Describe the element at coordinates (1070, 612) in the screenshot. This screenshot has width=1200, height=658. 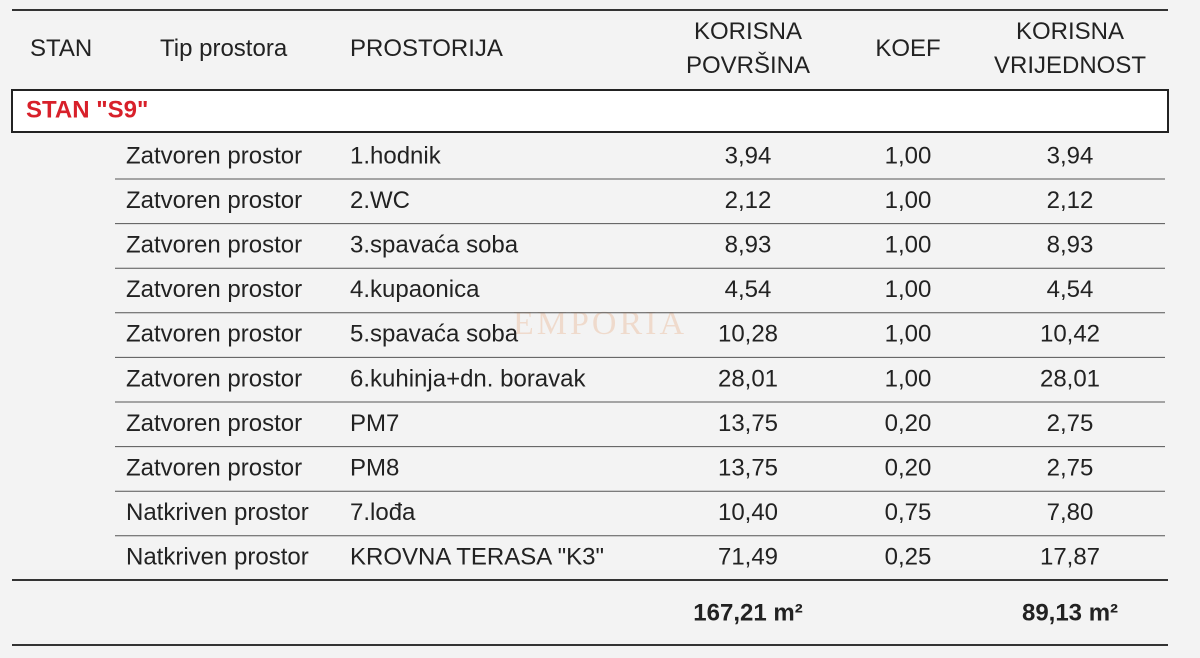
I see `total: 89,13 m²` at that location.